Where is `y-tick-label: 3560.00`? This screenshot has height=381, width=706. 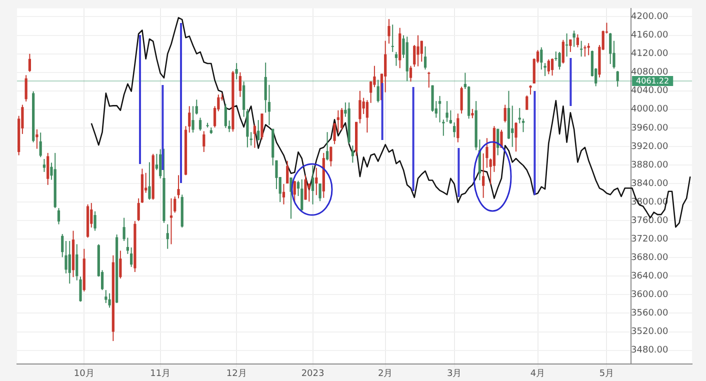 y-tick-label: 3560.00 is located at coordinates (650, 313).